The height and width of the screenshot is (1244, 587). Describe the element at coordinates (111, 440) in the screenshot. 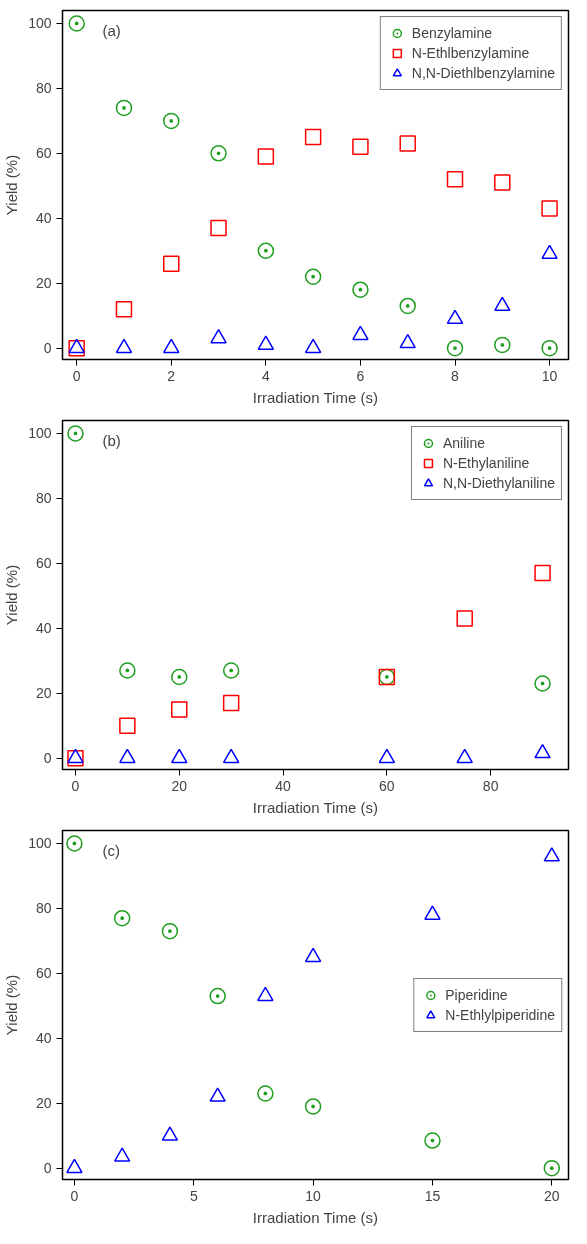

I see `annotation: (b)` at that location.